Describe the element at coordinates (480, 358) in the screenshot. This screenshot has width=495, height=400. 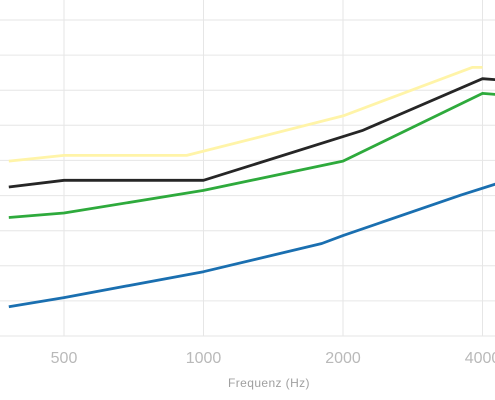
I see `x-tick-label: 4000` at that location.